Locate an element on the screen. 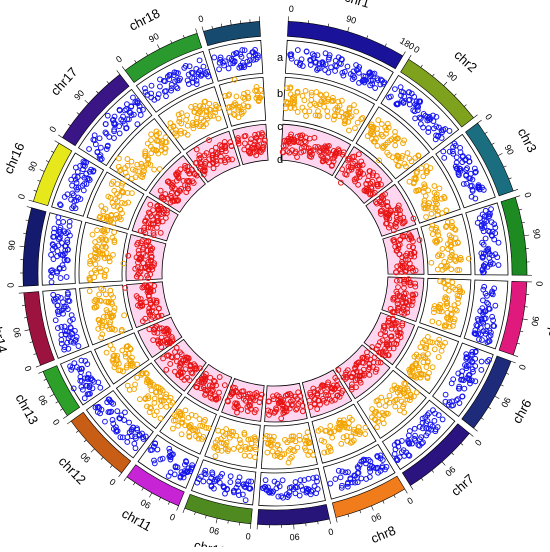 This screenshot has height=552, width=550. track-label-d: d is located at coordinates (280, 160).